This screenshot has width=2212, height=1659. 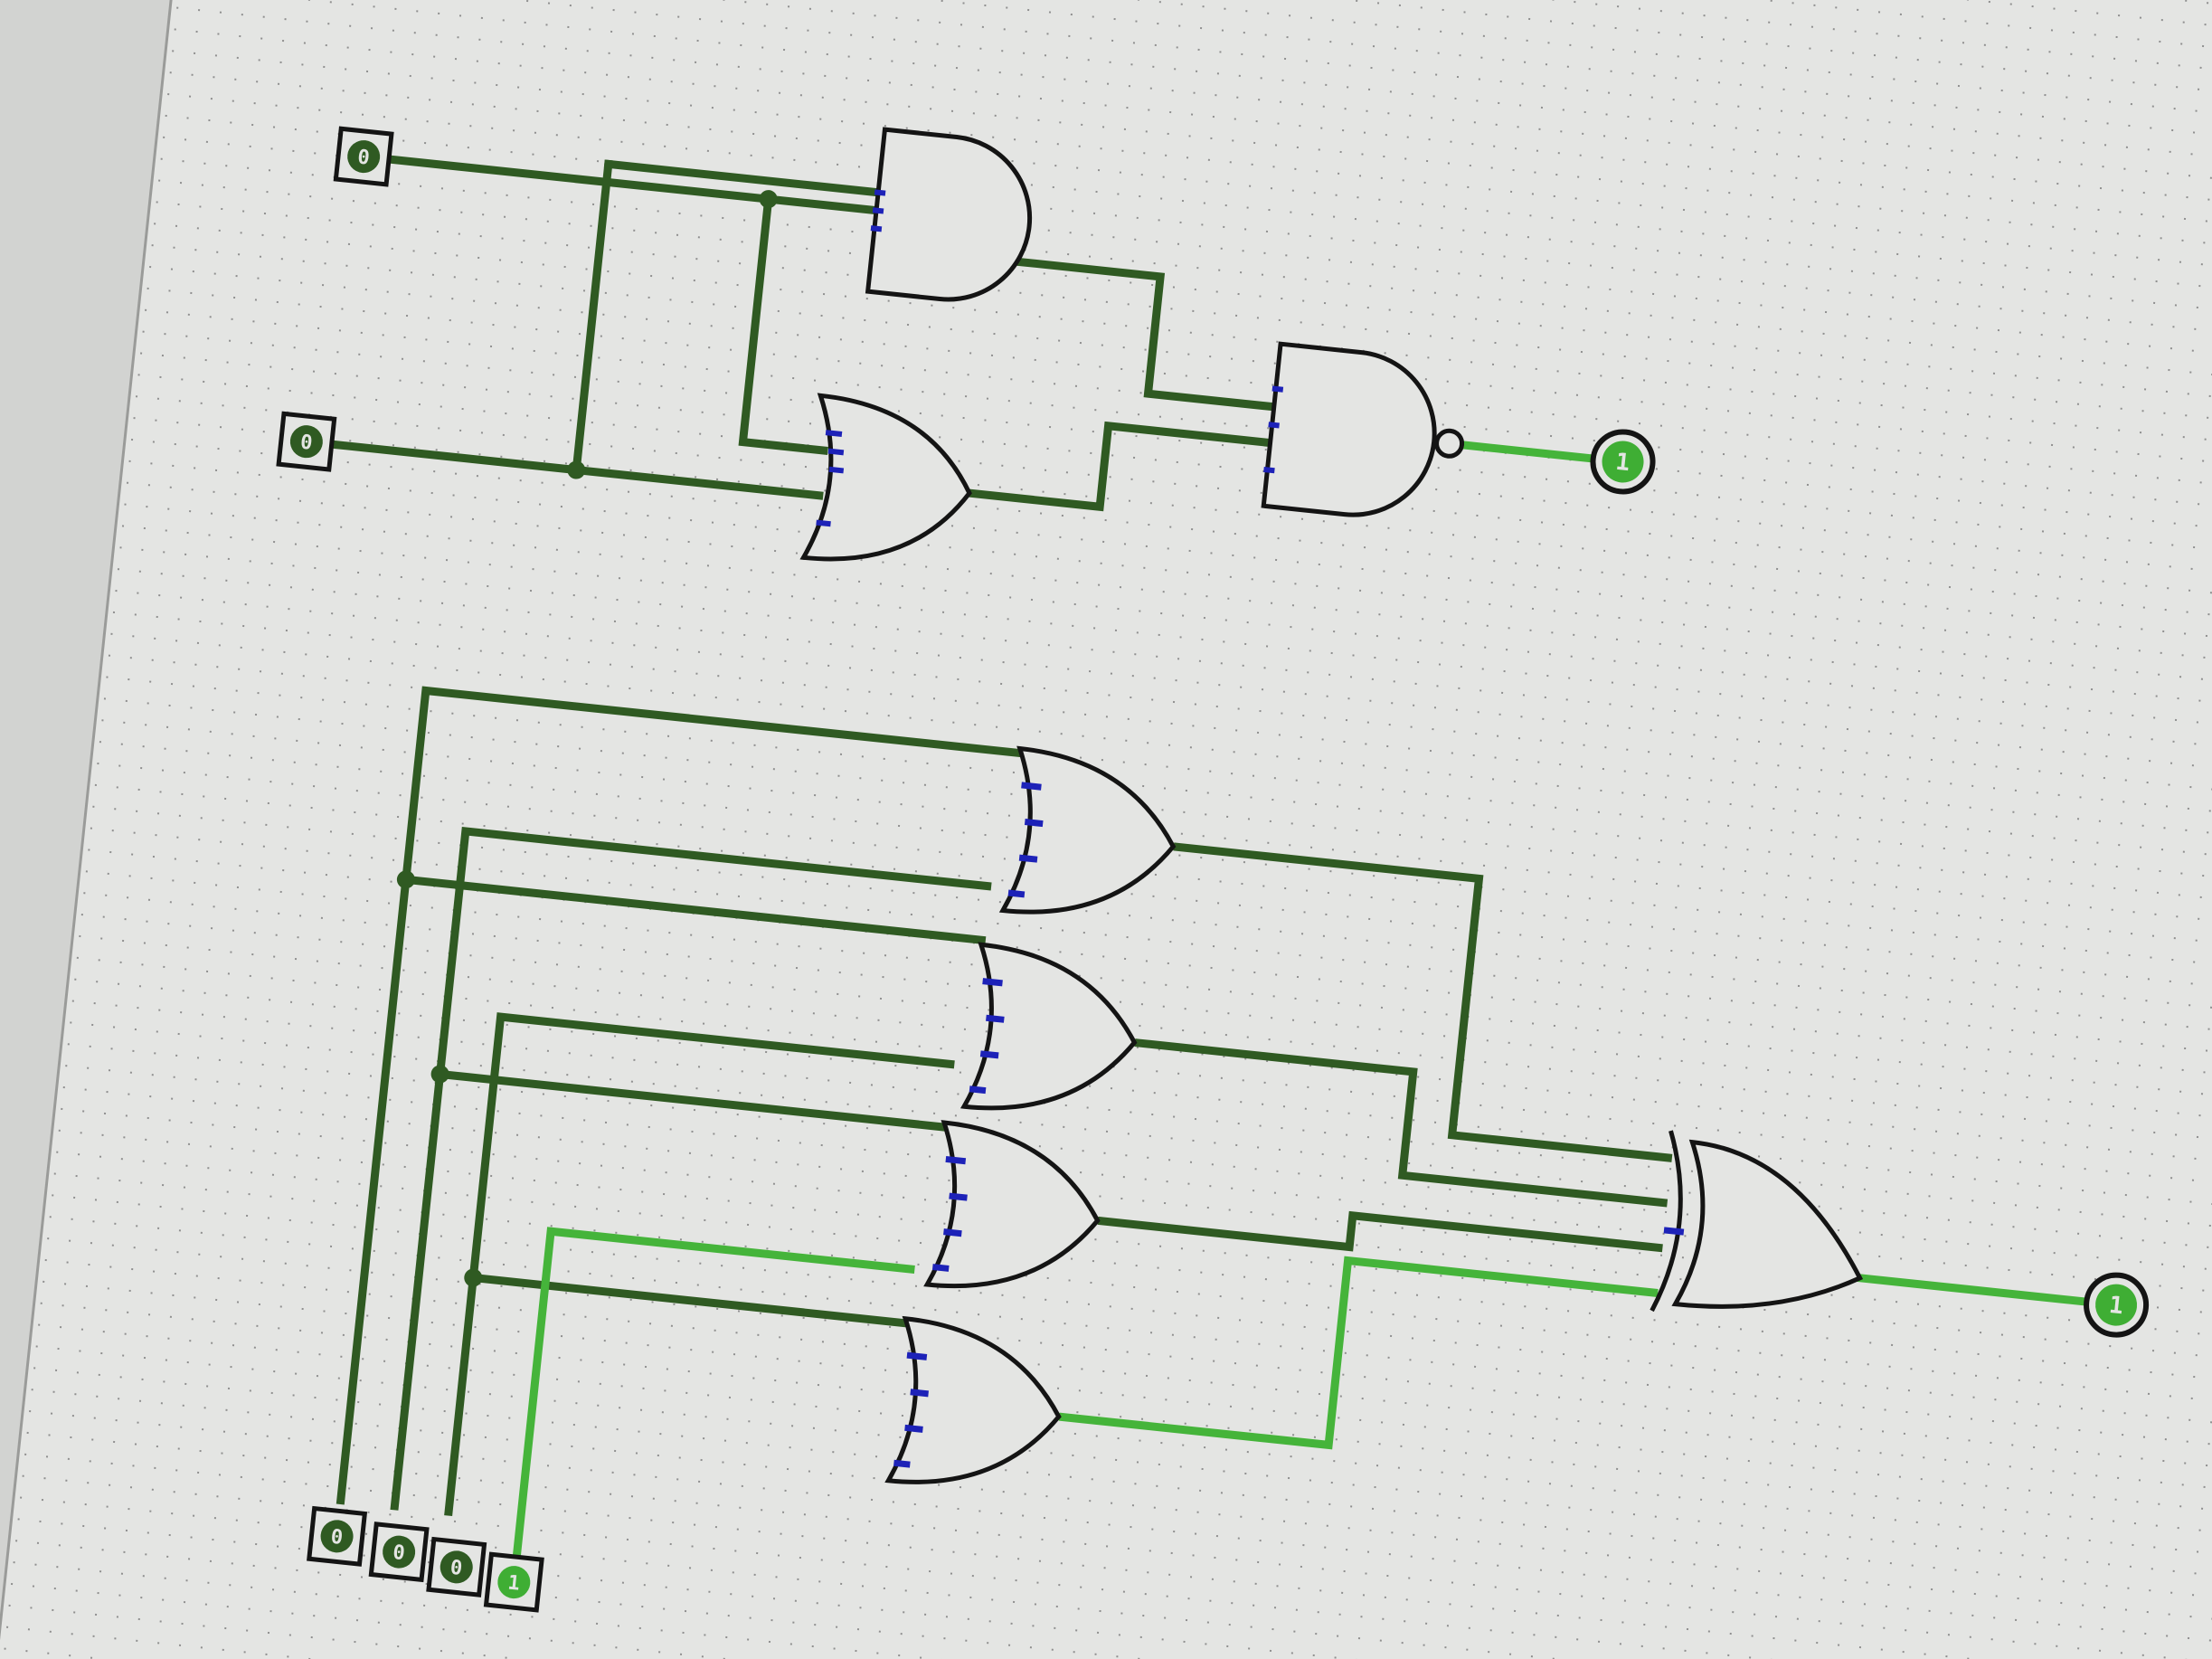 I want to click on circuit1-junctions, so click(x=673, y=334).